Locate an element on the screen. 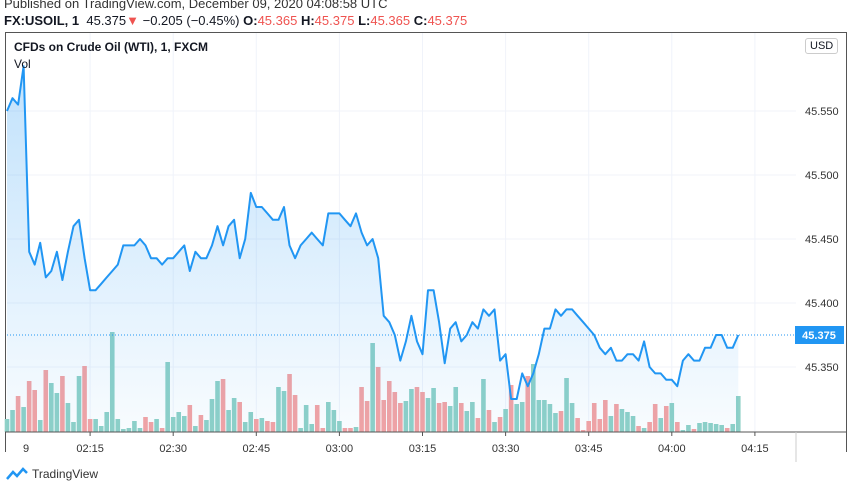  low-label: L: is located at coordinates (364, 20).